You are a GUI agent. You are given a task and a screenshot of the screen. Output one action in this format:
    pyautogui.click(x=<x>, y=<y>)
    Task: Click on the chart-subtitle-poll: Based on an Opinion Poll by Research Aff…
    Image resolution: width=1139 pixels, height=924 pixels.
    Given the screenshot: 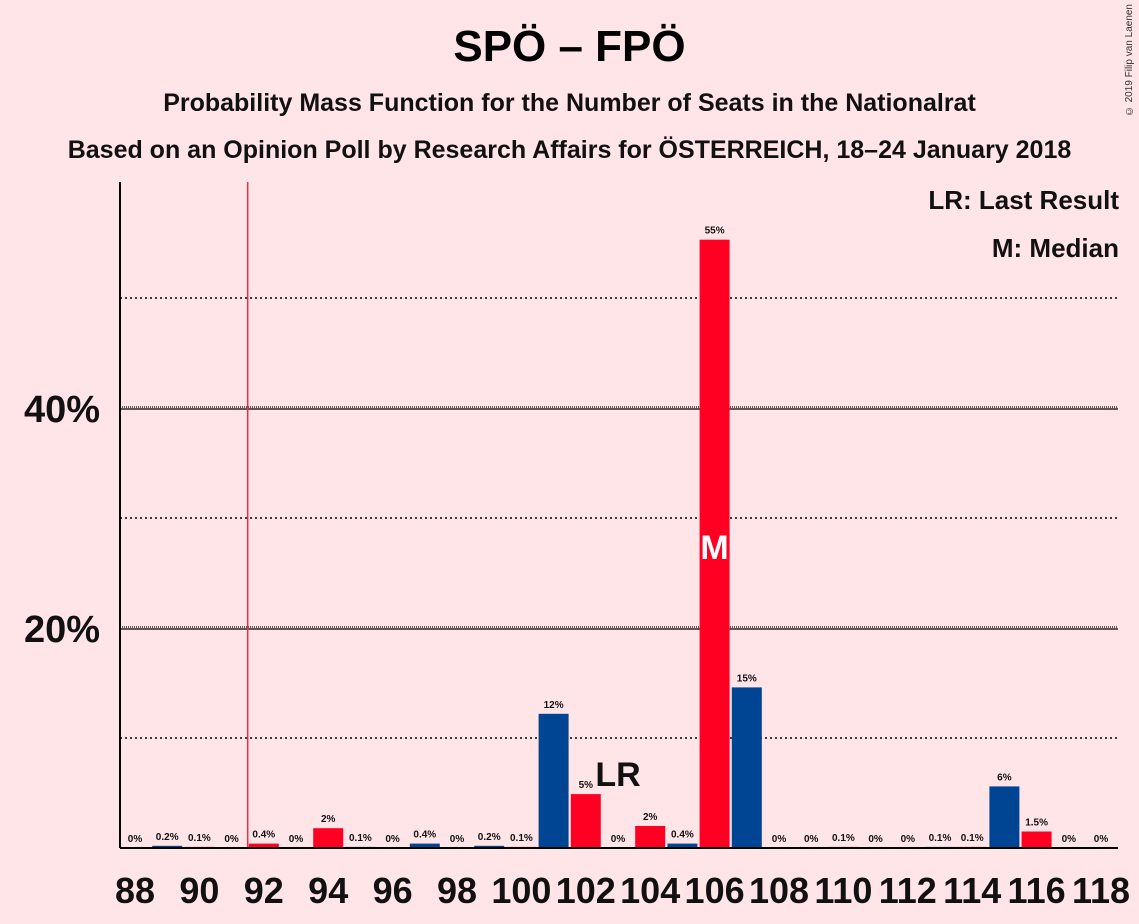 What is the action you would take?
    pyautogui.click(x=569, y=150)
    